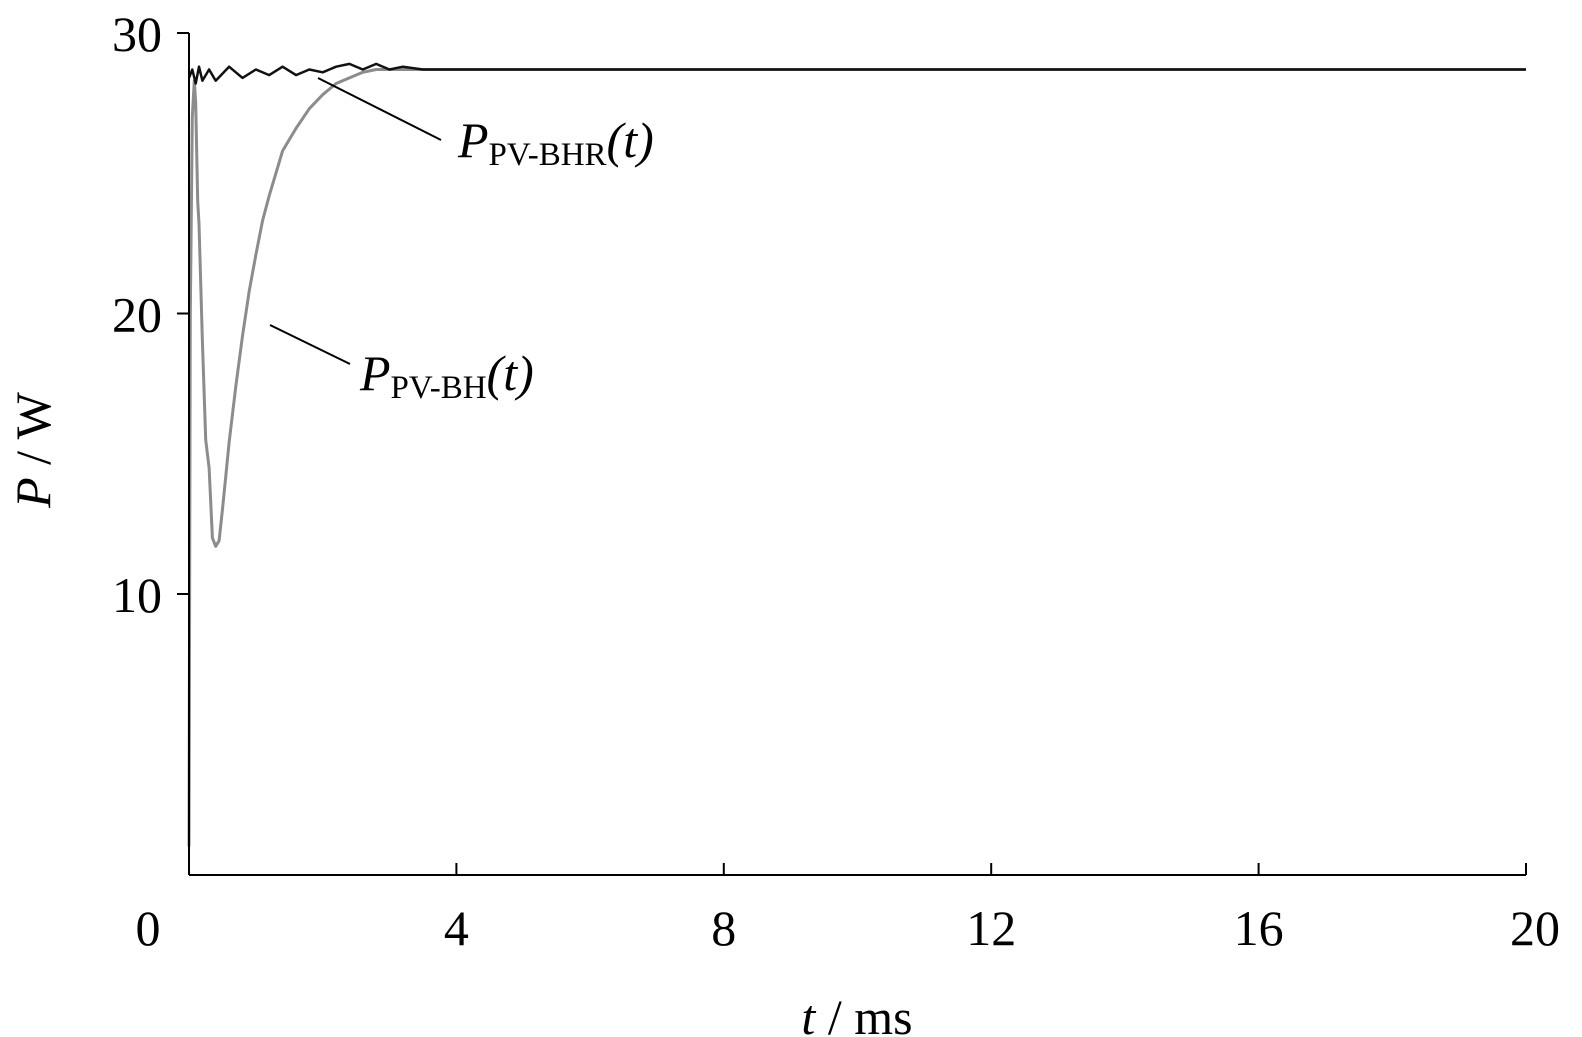 The image size is (1582, 1037). What do you see at coordinates (856, 73) in the screenshot?
I see `series-line-ppv-bhr` at bounding box center [856, 73].